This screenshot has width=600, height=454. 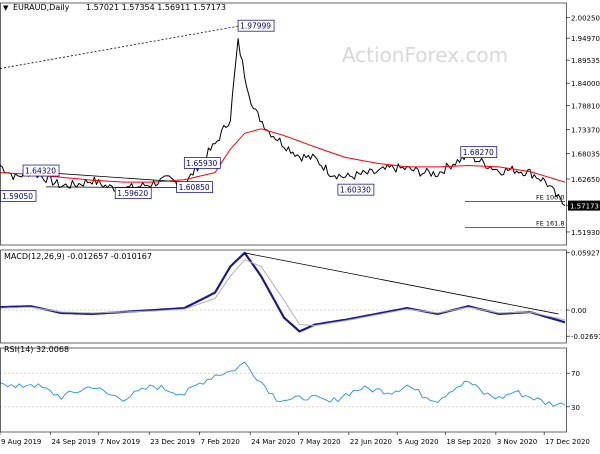 I want to click on x-tick-label: 5 Aug 2020, so click(x=418, y=442).